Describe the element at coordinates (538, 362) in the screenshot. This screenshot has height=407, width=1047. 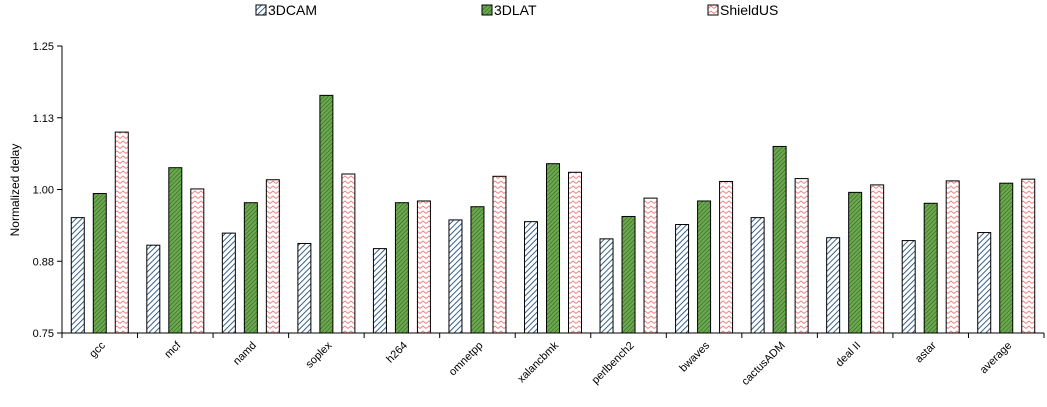
I see `x-category-label: xalancbmk` at that location.